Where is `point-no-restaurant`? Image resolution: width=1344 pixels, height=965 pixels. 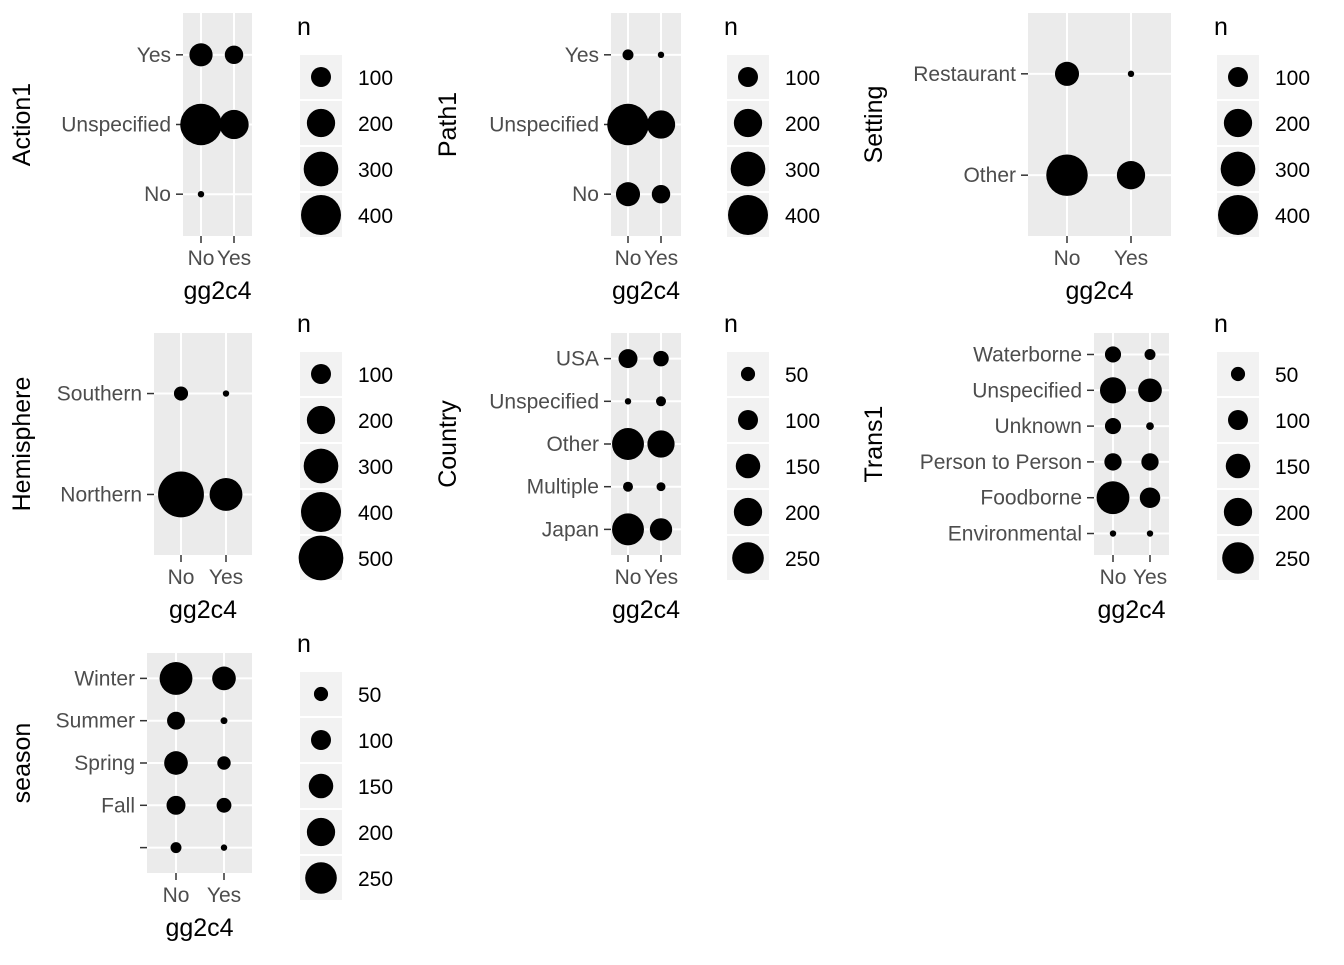
point-no-restaurant is located at coordinates (1067, 73).